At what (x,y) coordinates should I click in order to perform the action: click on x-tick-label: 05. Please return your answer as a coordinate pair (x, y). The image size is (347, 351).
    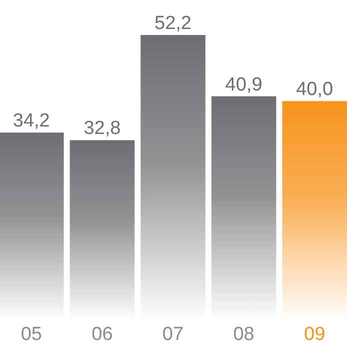
    Looking at the image, I should click on (31, 334).